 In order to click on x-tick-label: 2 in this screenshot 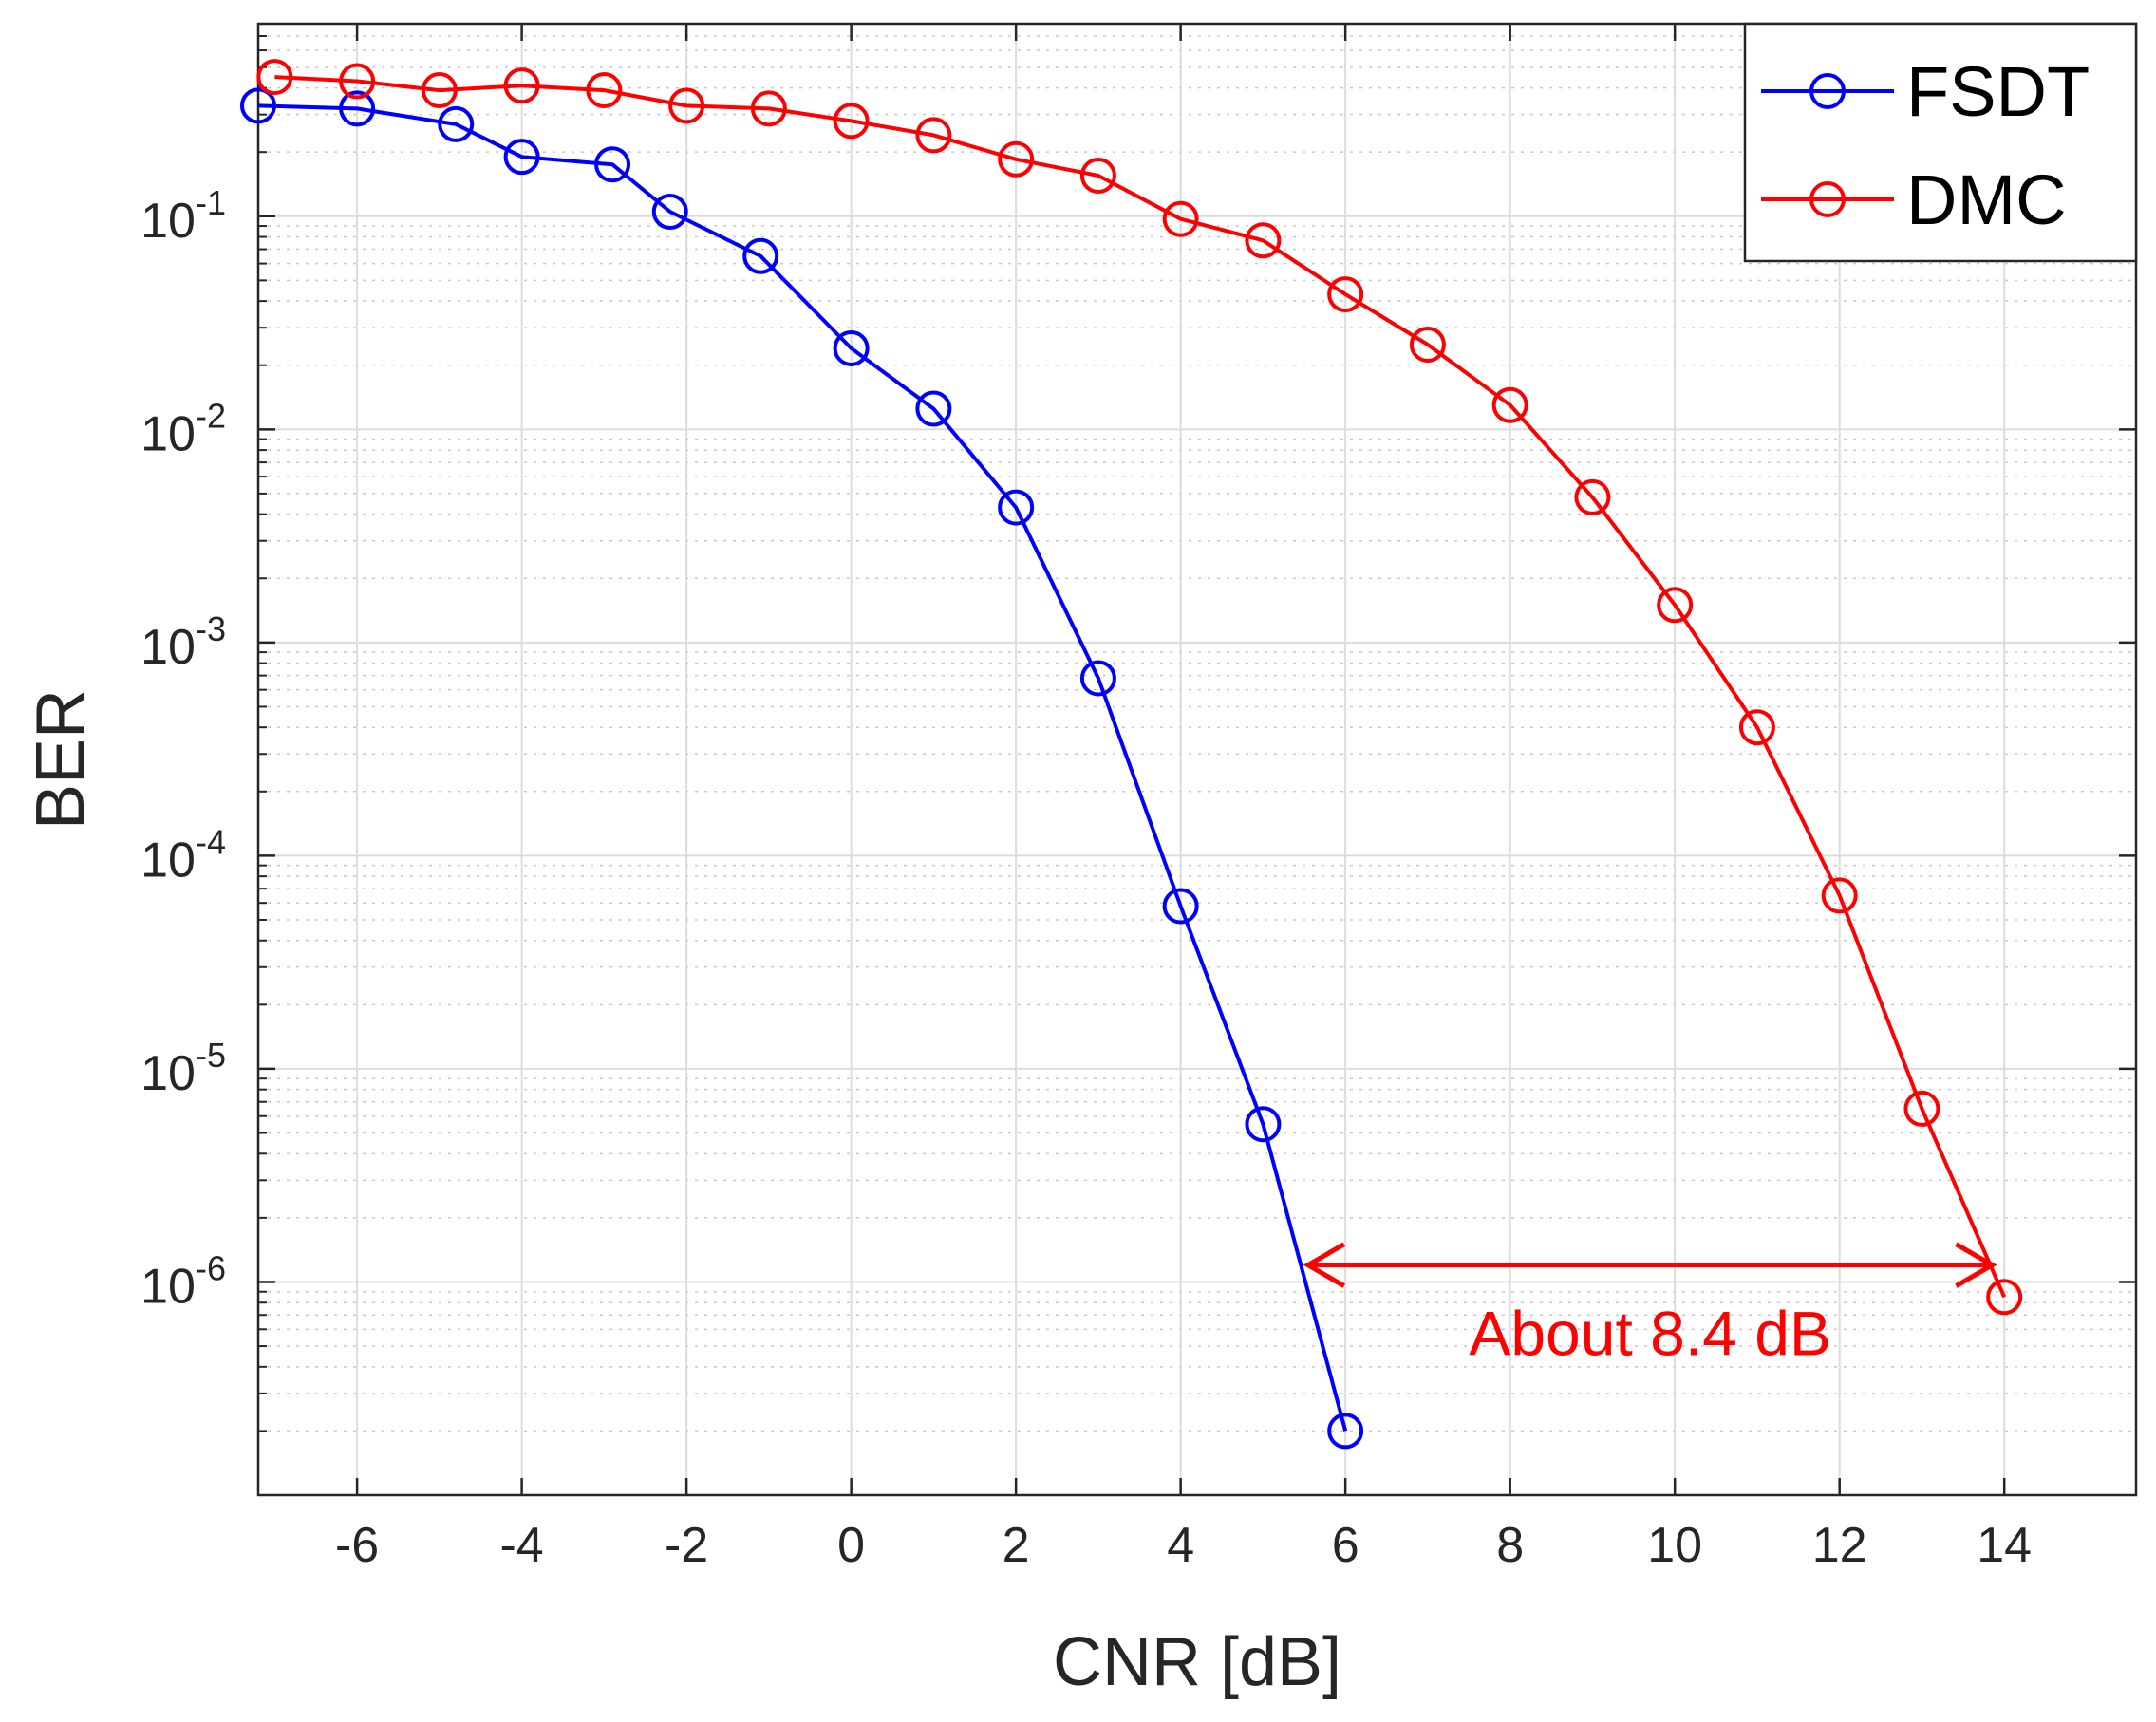, I will do `click(1016, 1545)`.